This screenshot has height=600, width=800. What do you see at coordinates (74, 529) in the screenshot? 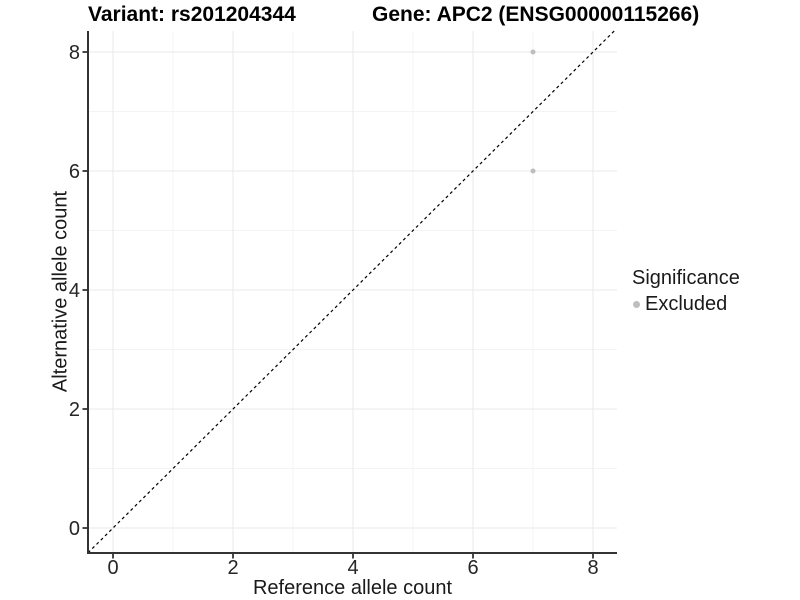
I see `y-tick-label: 0` at bounding box center [74, 529].